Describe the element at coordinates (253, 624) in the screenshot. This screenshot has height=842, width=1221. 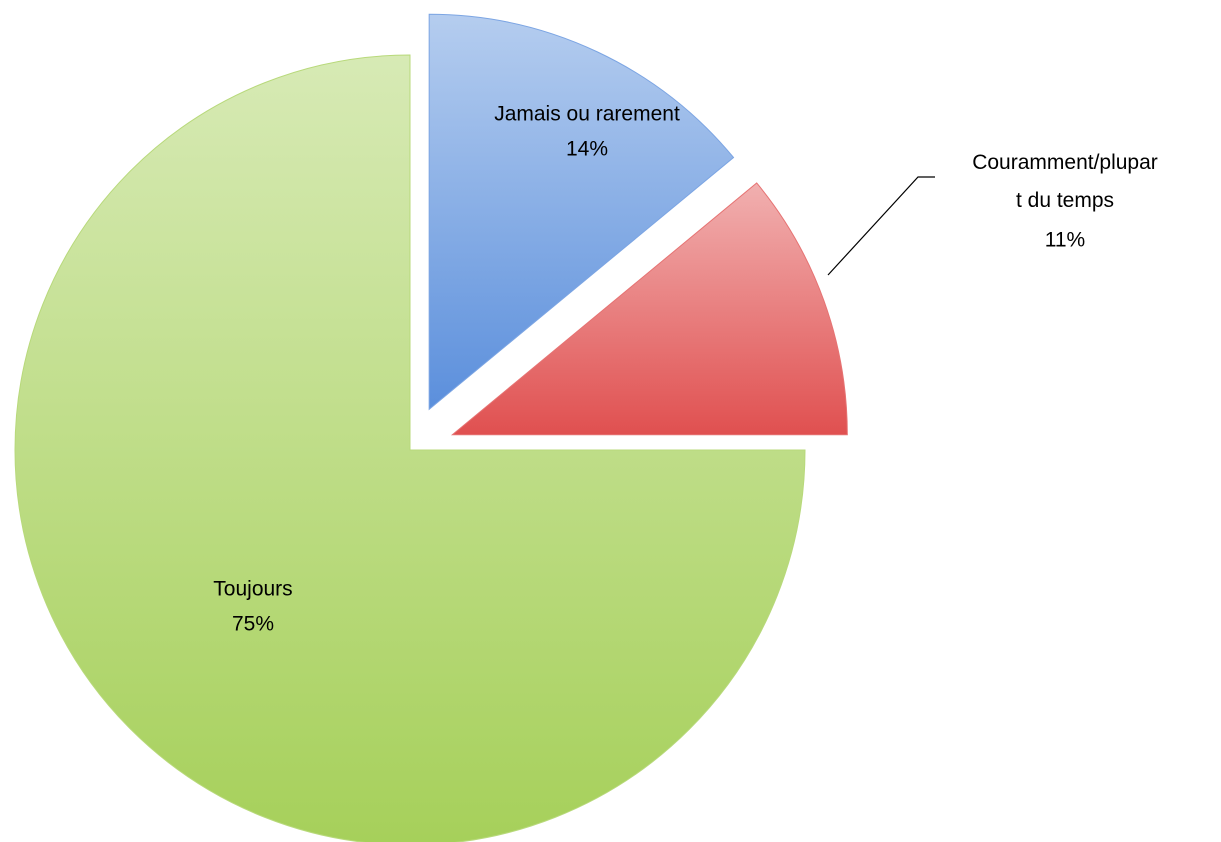
I see `value-label: 75%` at that location.